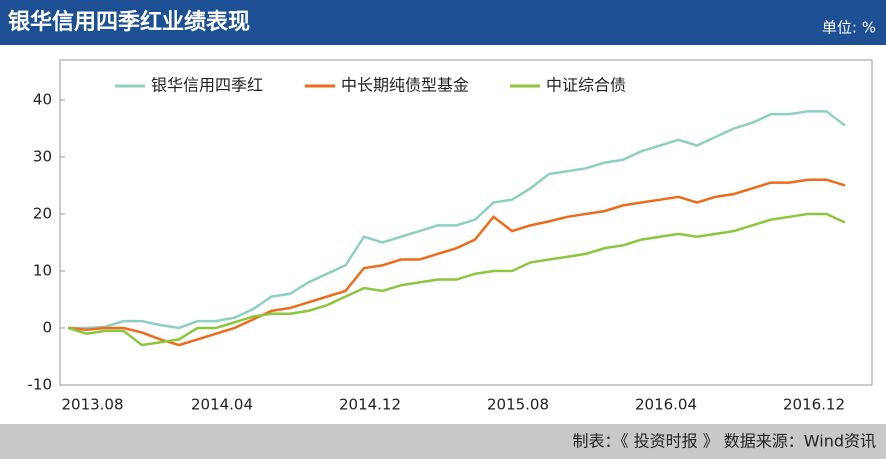 The height and width of the screenshot is (459, 886). I want to click on y-tick-label: 20, so click(42, 213).